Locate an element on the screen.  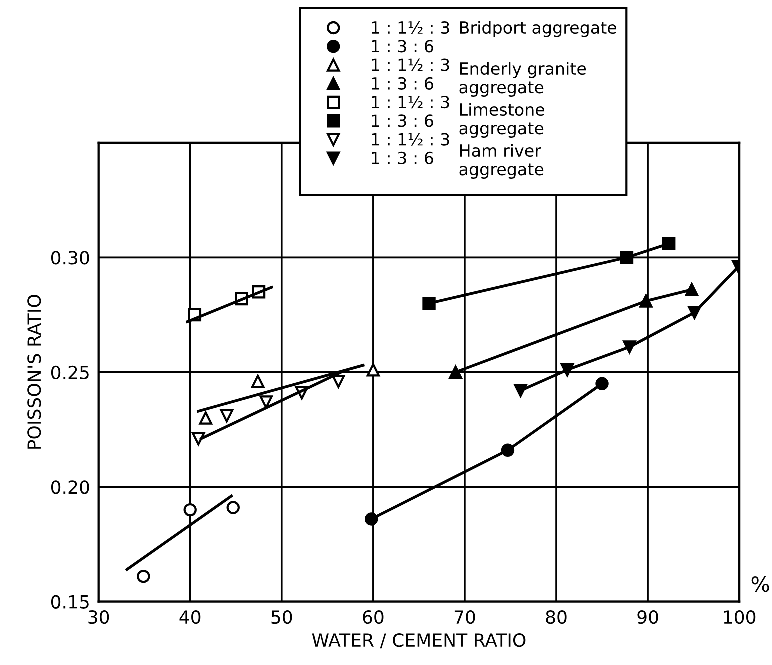
x-tick-label: 60 is located at coordinates (373, 617).